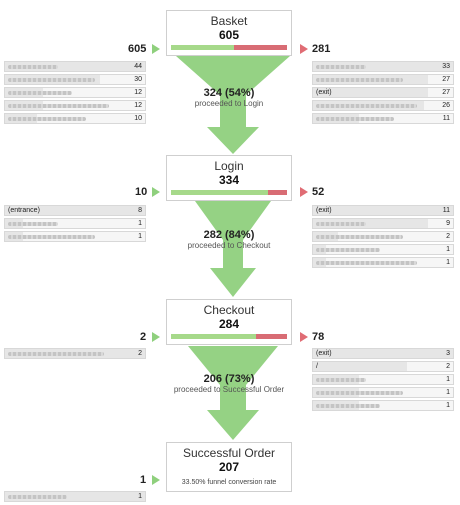 The height and width of the screenshot is (505, 460). I want to click on exits-row: 2, so click(383, 236).